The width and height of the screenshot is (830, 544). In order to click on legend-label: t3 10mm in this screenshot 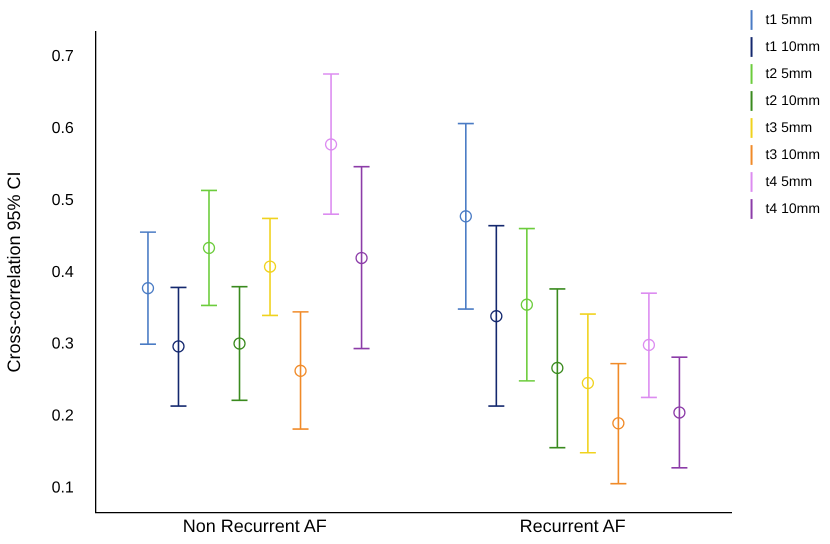, I will do `click(793, 154)`.